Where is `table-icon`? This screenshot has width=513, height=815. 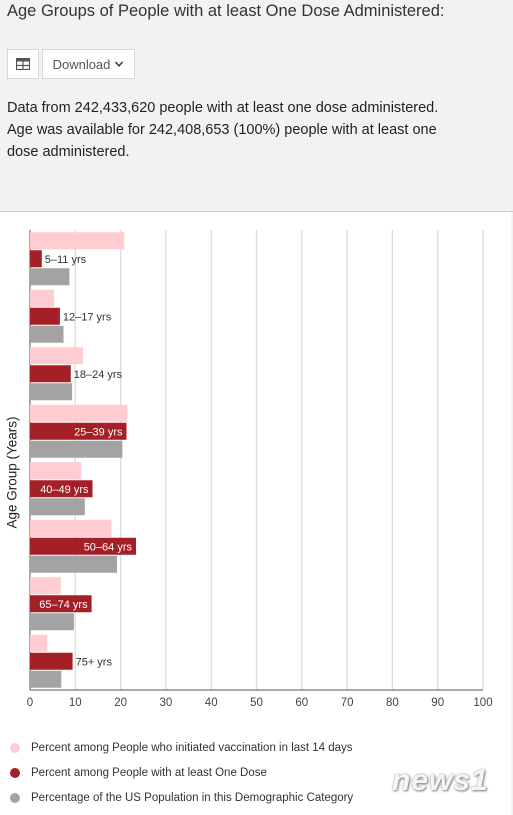
table-icon is located at coordinates (23, 64).